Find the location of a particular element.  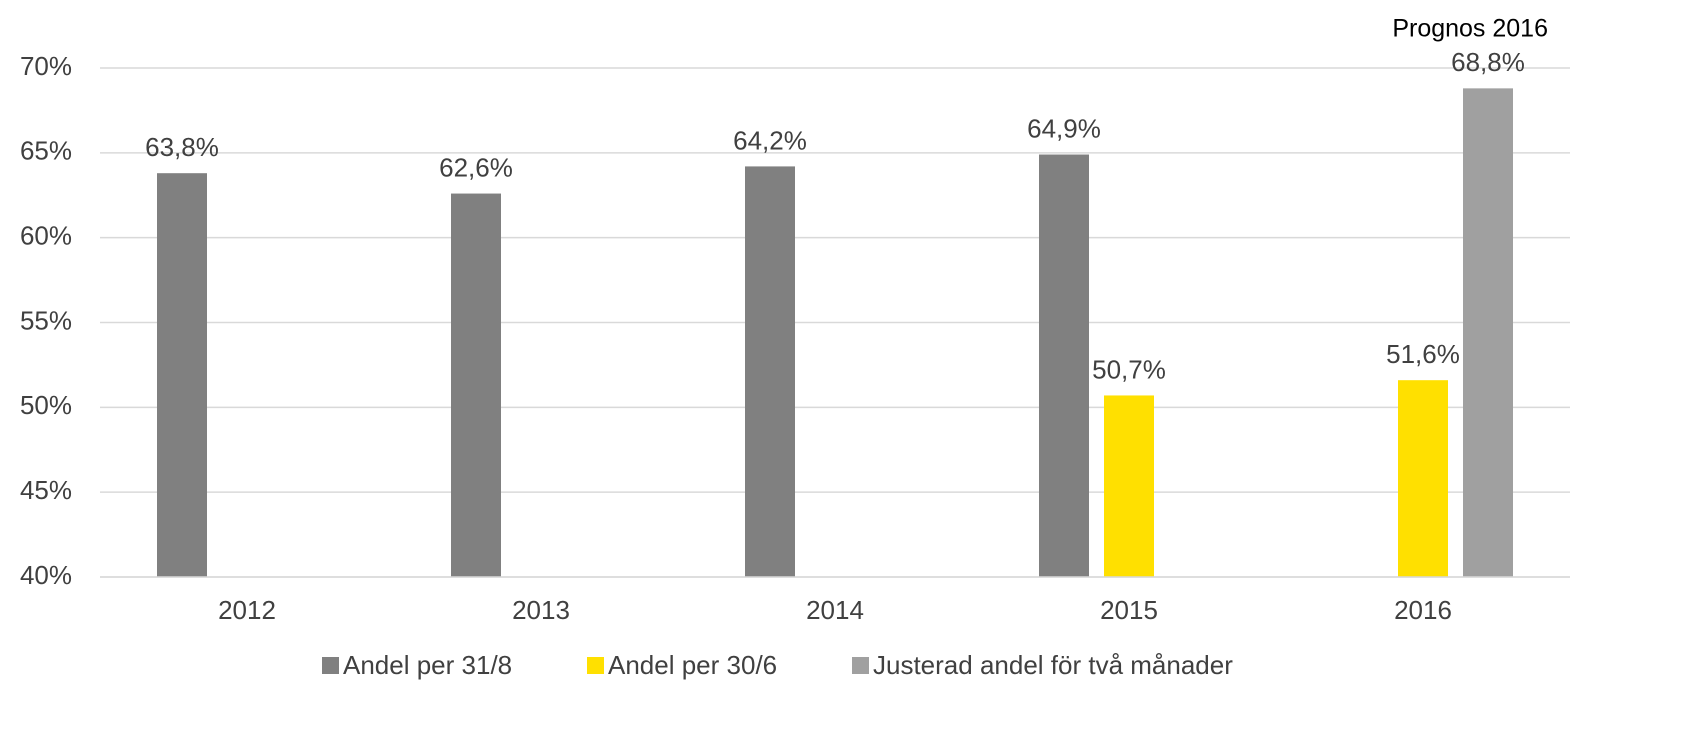

y-tick-label: 40% is located at coordinates (46, 575).